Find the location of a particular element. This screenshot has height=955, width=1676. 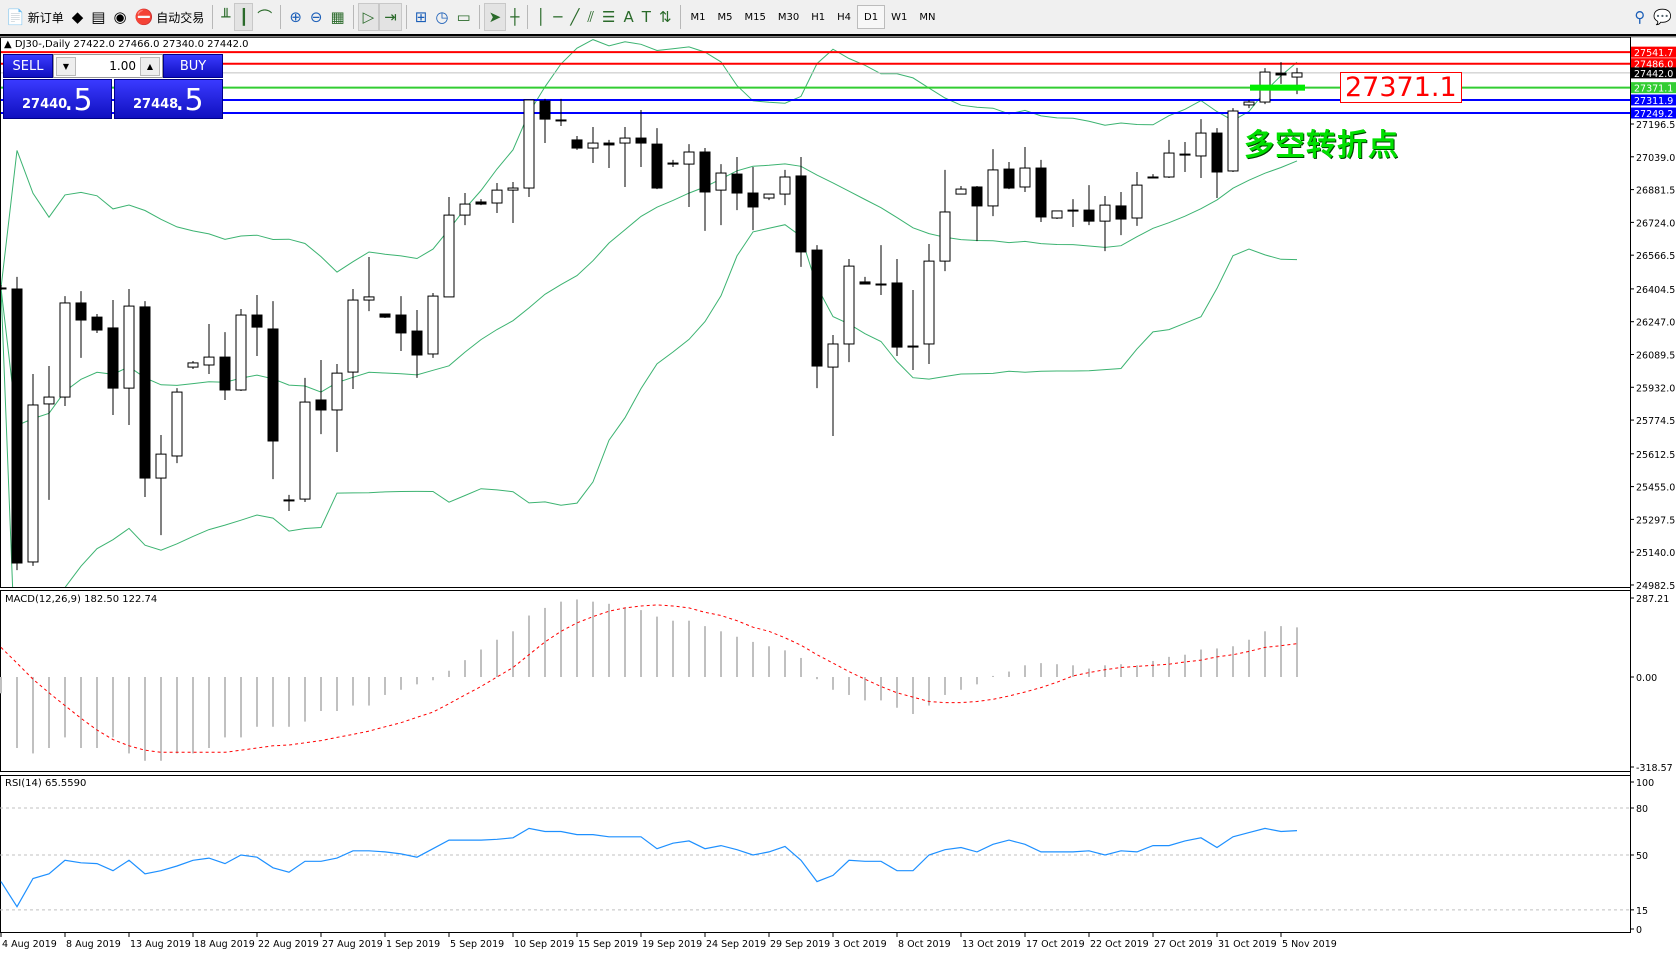

price-tick-label: 26724.0 is located at coordinates (1655, 223).